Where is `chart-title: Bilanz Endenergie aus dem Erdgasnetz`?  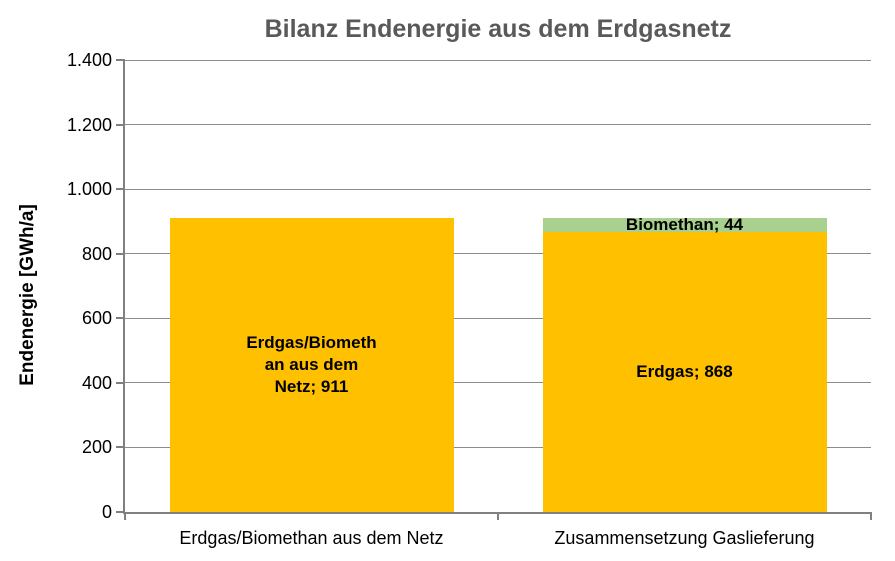
chart-title: Bilanz Endenergie aus dem Erdgasnetz is located at coordinates (498, 29).